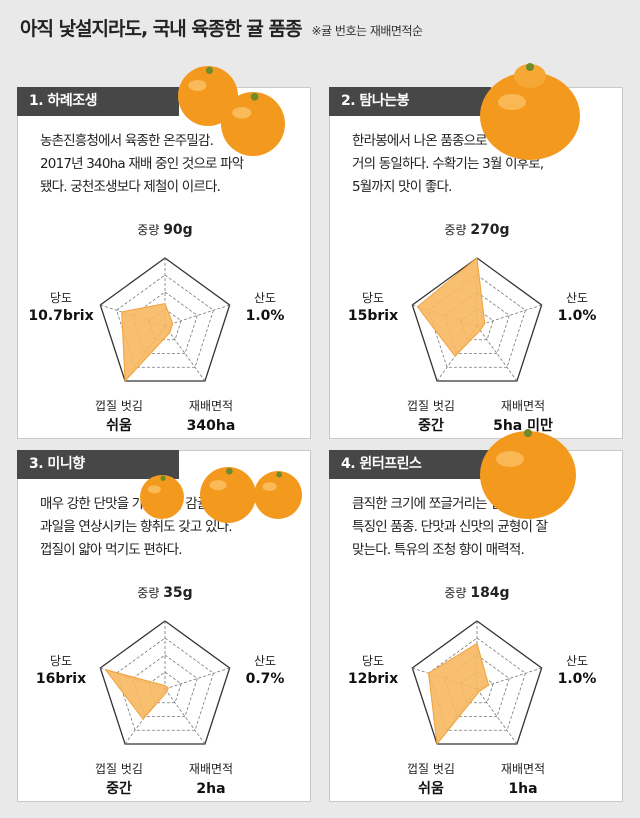  Describe the element at coordinates (410, 101) in the screenshot. I see `card-title: 2. 탐나는봉` at that location.